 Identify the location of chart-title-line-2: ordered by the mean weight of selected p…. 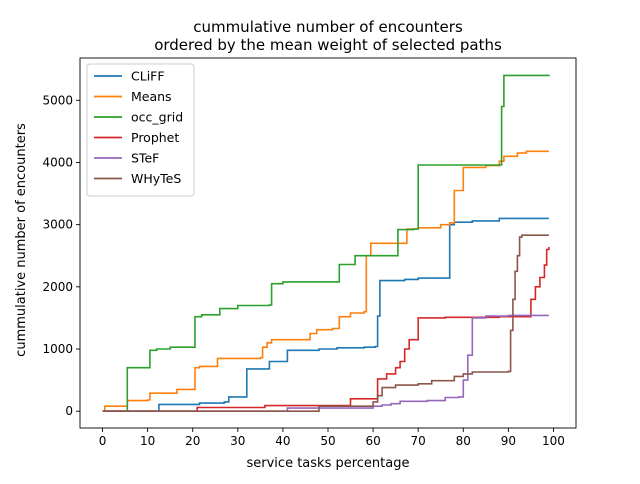
(328, 45).